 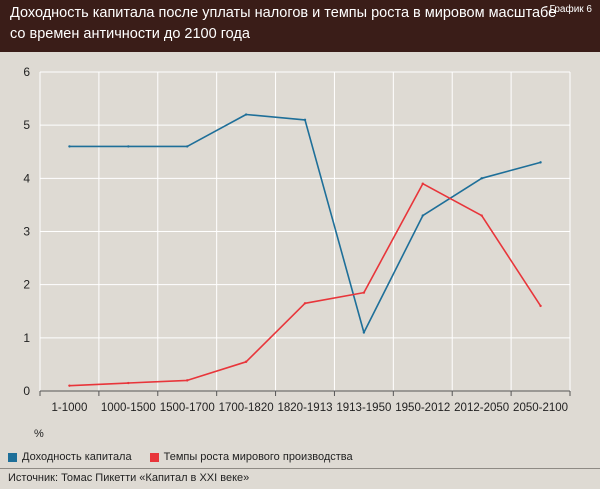 What do you see at coordinates (26, 232) in the screenshot?
I see `y-tick-label-3: 3` at bounding box center [26, 232].